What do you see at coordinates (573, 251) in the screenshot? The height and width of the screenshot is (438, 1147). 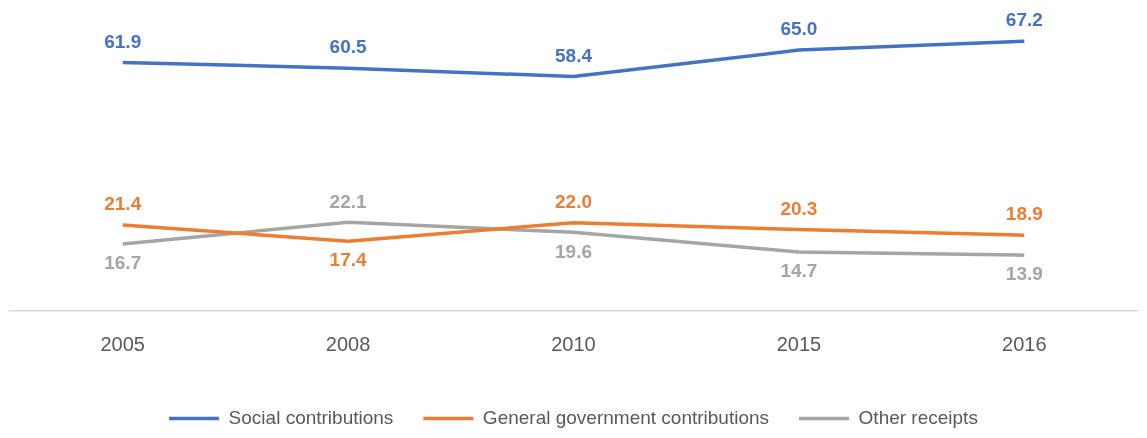 I see `data-label: 19.6` at bounding box center [573, 251].